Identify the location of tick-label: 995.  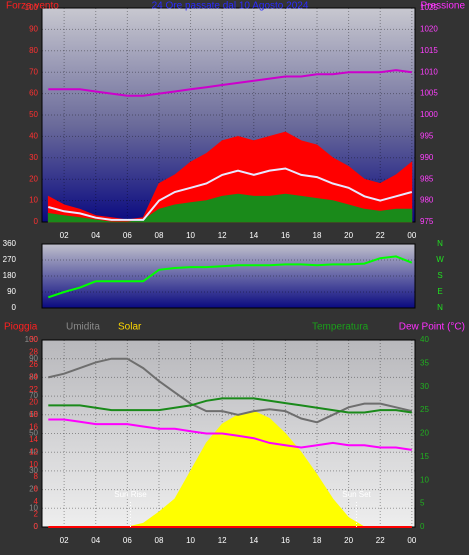
(427, 136).